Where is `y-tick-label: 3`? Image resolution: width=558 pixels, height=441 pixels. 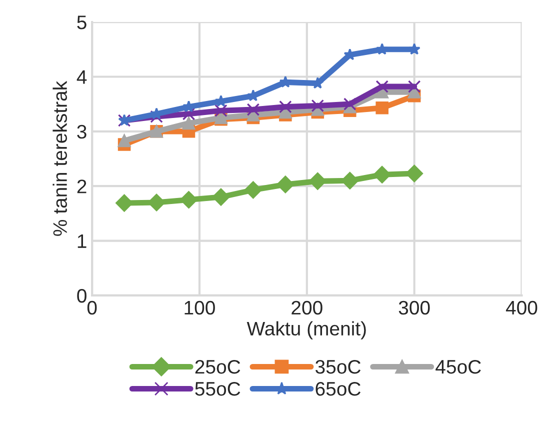 y-tick-label: 3 is located at coordinates (81, 131).